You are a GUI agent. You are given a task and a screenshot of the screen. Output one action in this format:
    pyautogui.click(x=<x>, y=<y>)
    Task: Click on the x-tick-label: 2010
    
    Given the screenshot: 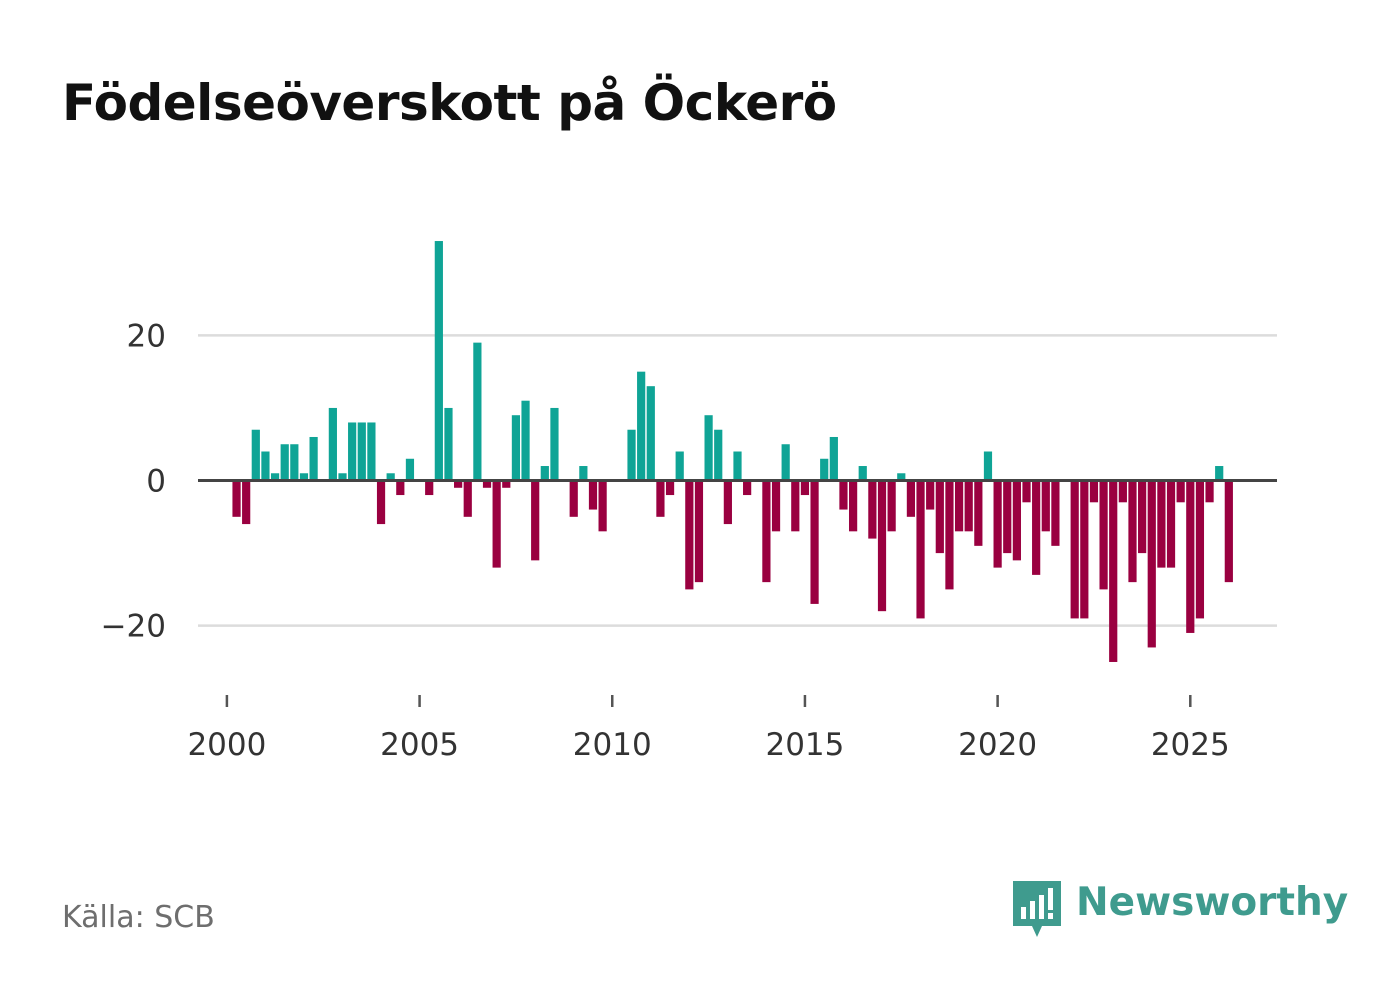 What is the action you would take?
    pyautogui.click(x=612, y=745)
    